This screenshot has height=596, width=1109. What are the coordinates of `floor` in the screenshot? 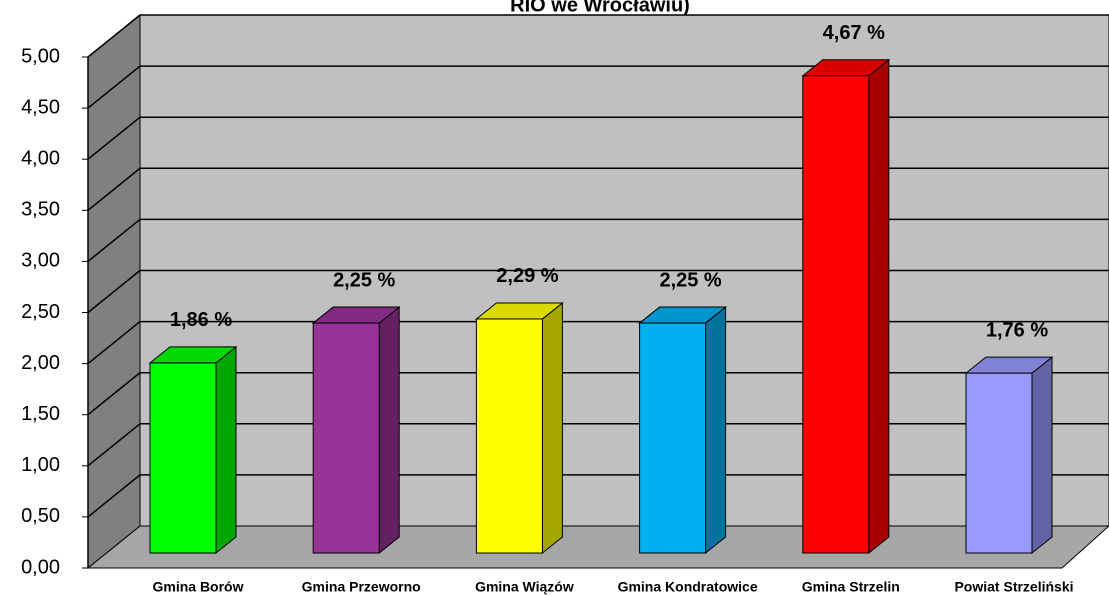 It's located at (597, 547).